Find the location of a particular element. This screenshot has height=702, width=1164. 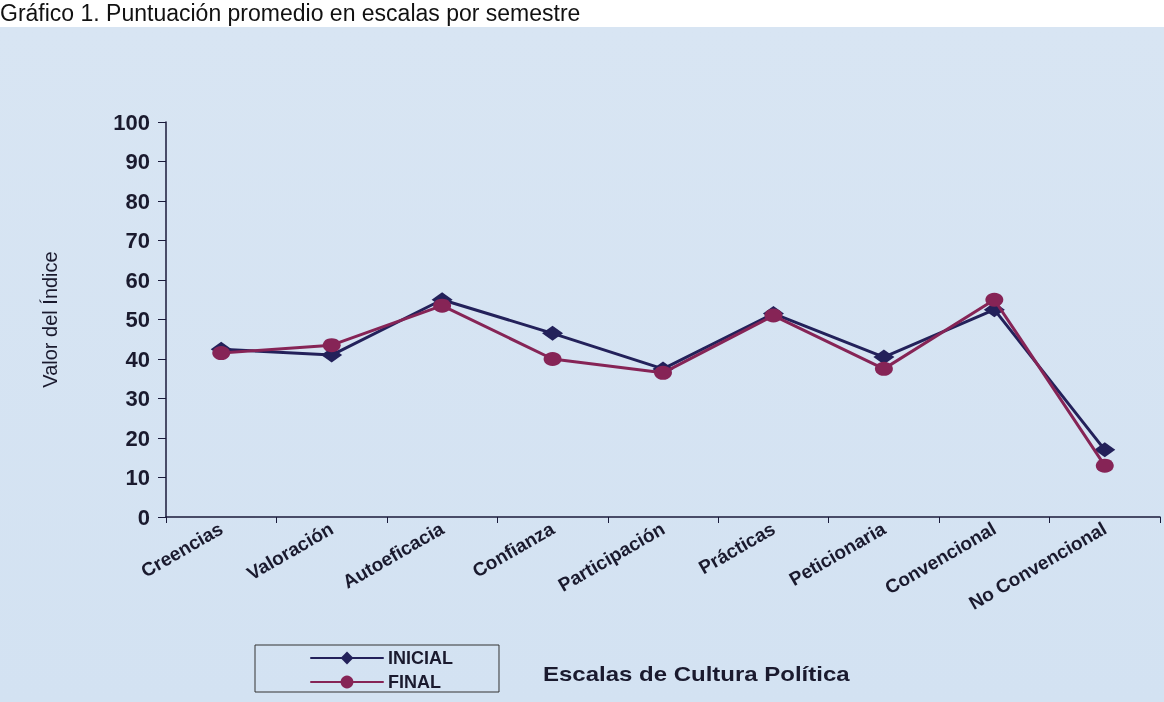

y-tick-label: 50 is located at coordinates (137, 319).